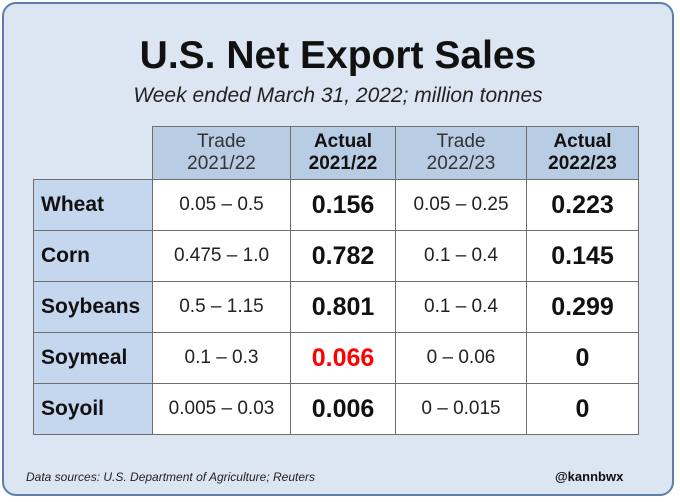  I want to click on author-handle: @kannbwx, so click(589, 476).